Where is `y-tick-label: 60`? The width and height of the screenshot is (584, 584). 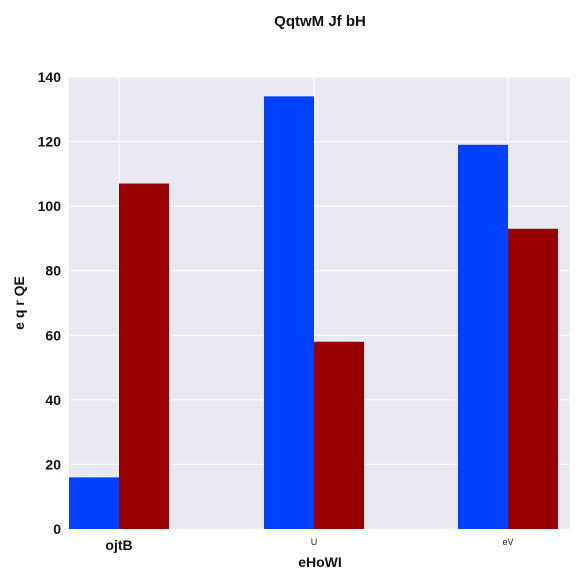 y-tick-label: 60 is located at coordinates (53, 335).